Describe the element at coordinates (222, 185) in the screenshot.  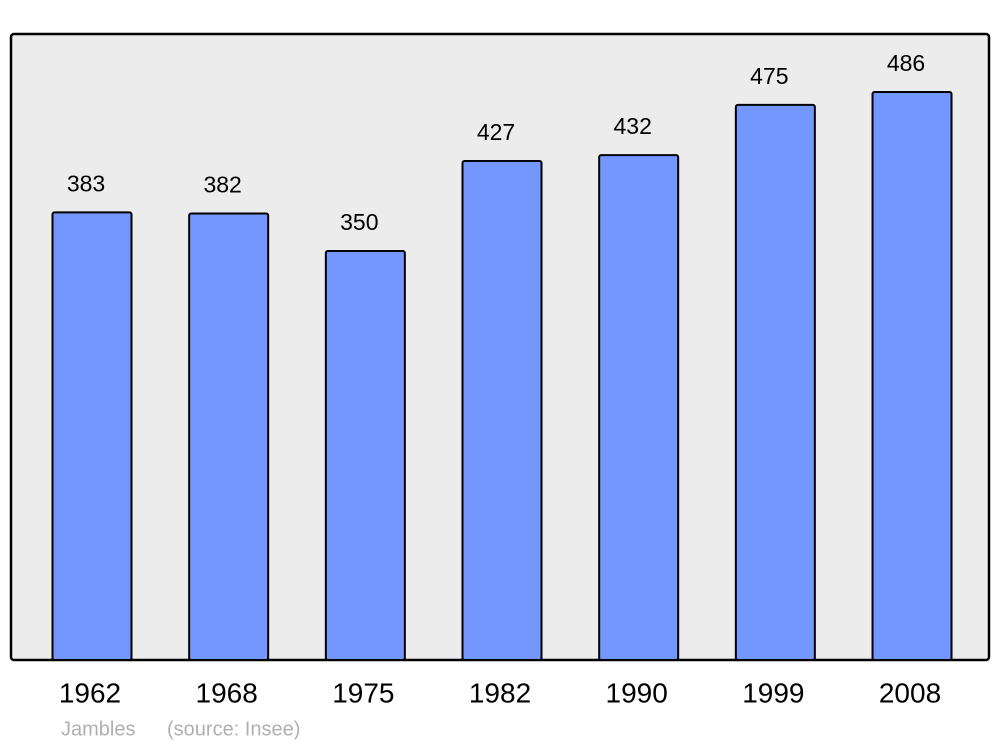
I see `value-label: 382` at that location.